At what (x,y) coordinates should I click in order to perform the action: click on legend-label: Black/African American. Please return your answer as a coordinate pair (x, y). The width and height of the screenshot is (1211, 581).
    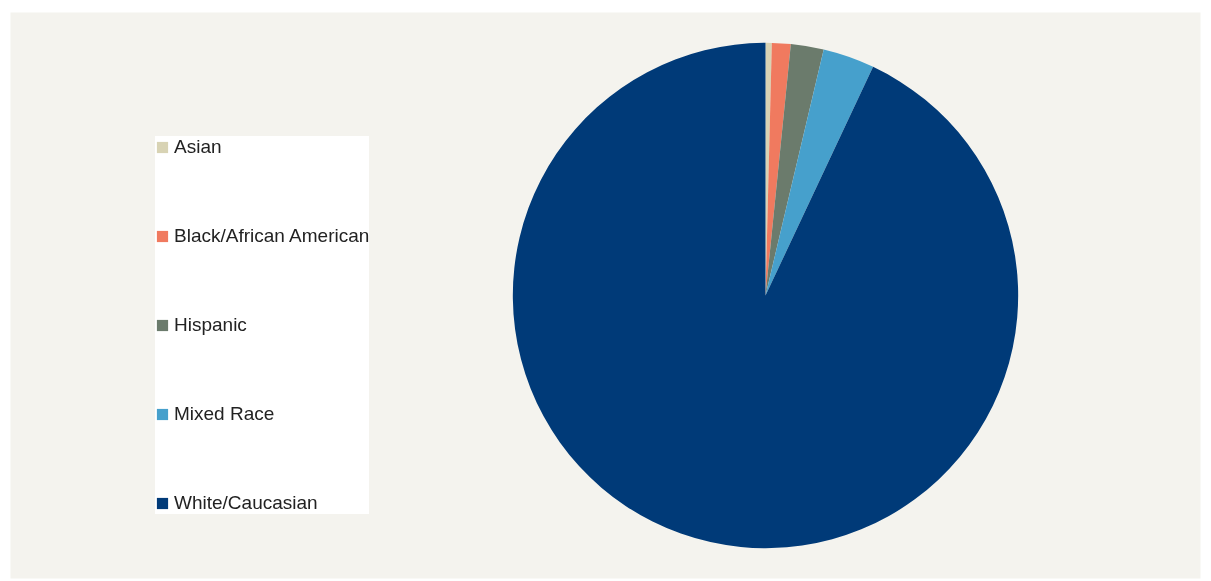
    Looking at the image, I should click on (272, 236).